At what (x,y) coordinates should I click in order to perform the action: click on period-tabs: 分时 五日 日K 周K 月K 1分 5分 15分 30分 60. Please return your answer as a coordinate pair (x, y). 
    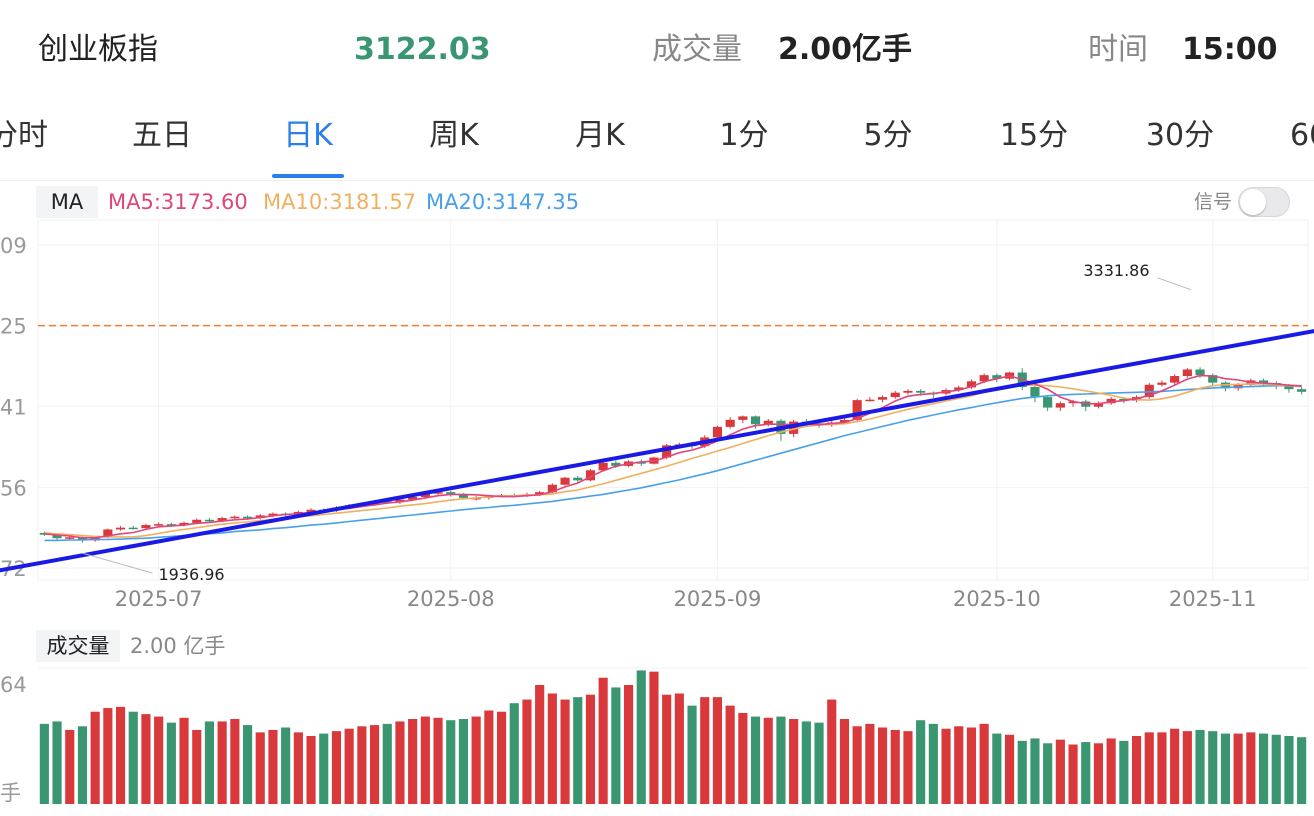
    Looking at the image, I should click on (657, 144).